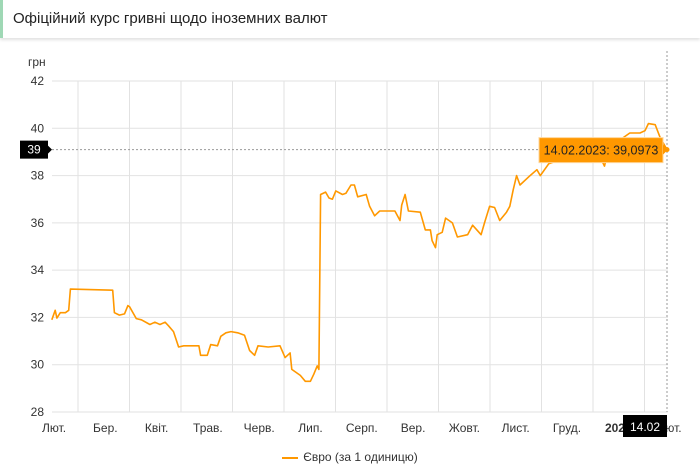 This screenshot has height=468, width=700. Describe the element at coordinates (54, 428) in the screenshot. I see `x-tick-label: Лют.` at that location.